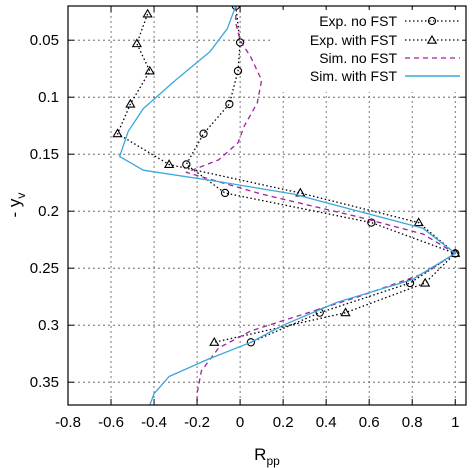 The height and width of the screenshot is (468, 474). Describe the element at coordinates (432, 21) in the screenshot. I see `legend-marker-exp-no-fst` at that location.